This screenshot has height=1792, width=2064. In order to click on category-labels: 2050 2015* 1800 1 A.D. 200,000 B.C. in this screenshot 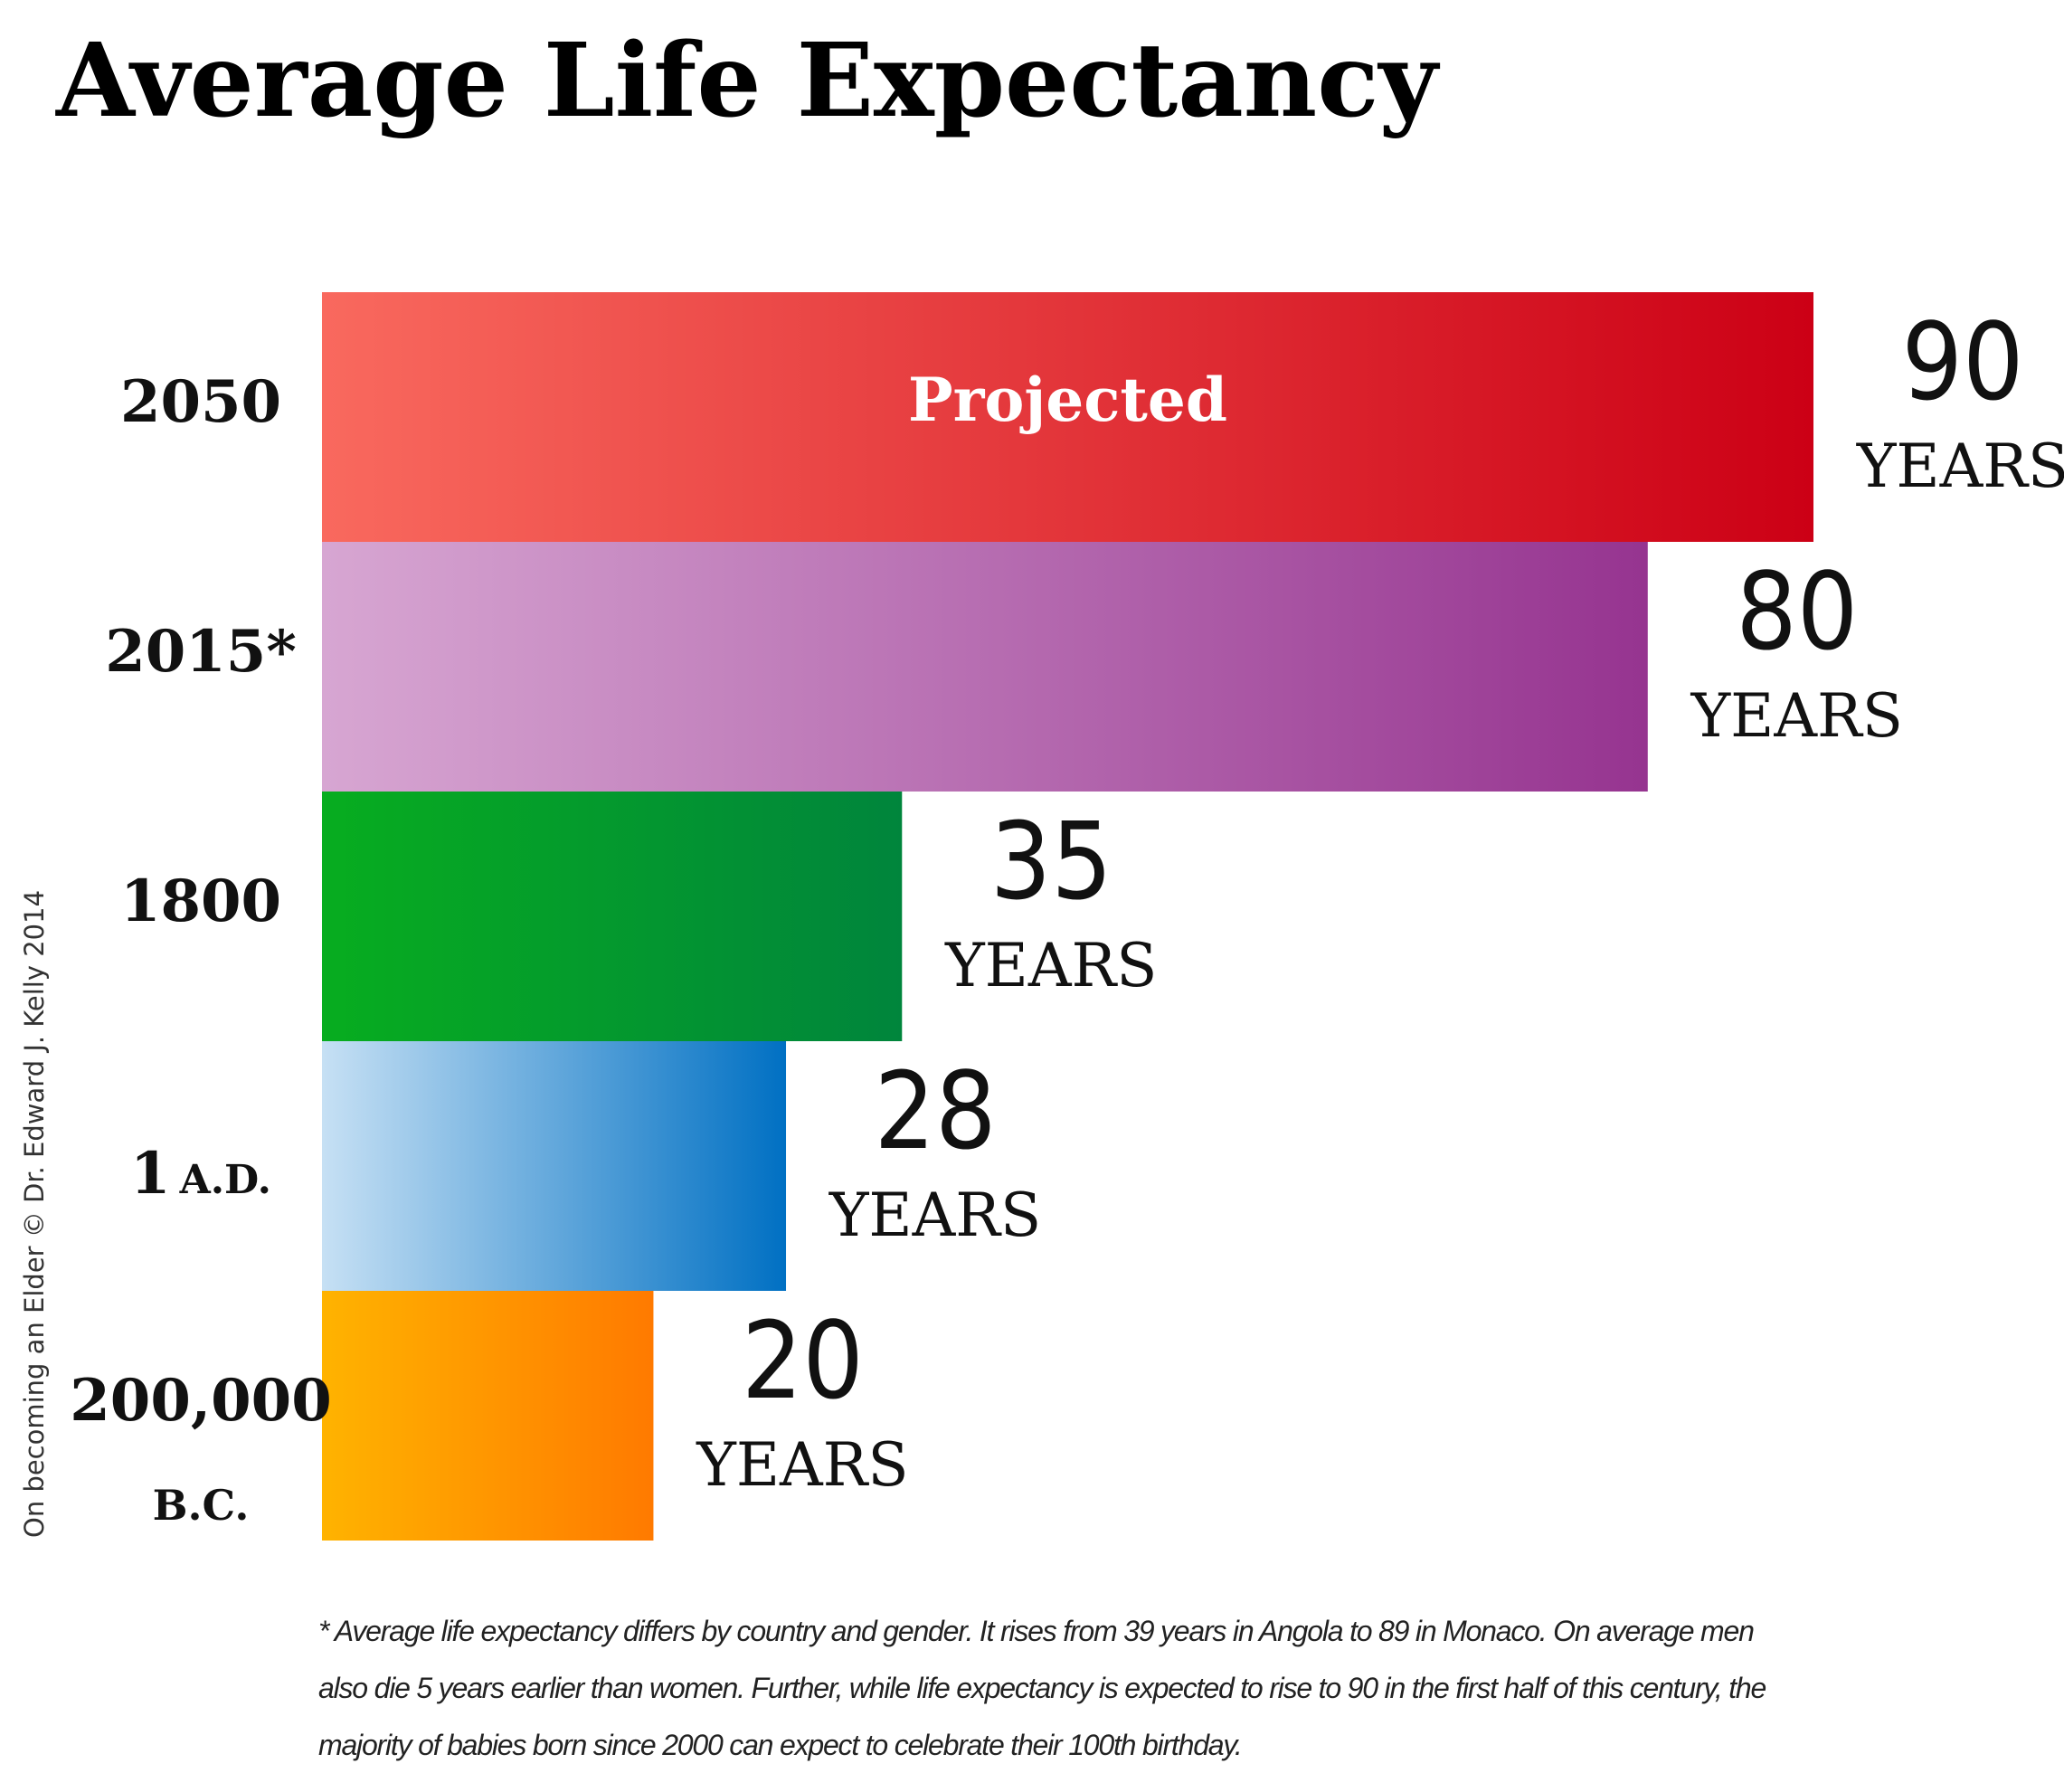, I will do `click(200, 949)`.